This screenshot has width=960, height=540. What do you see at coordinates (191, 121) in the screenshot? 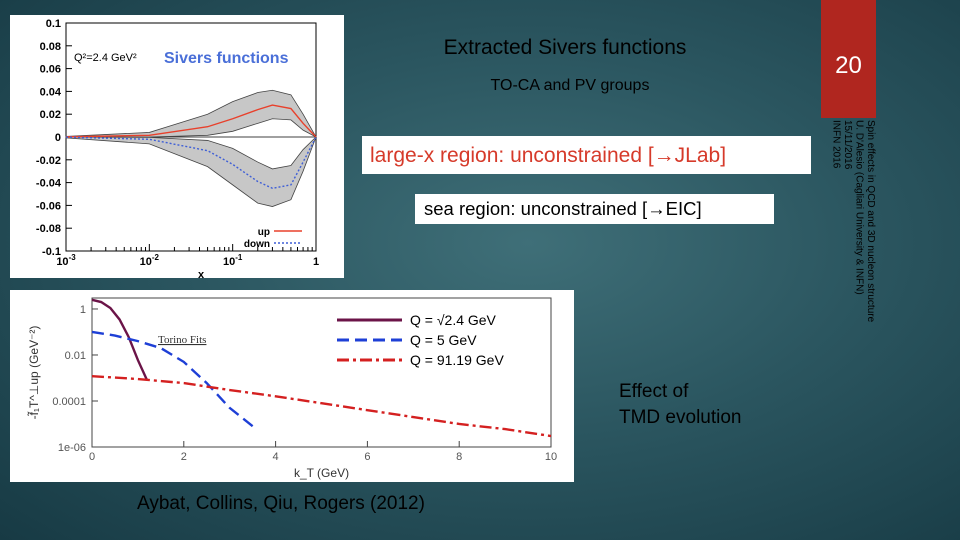
I see `series-line-up` at bounding box center [191, 121].